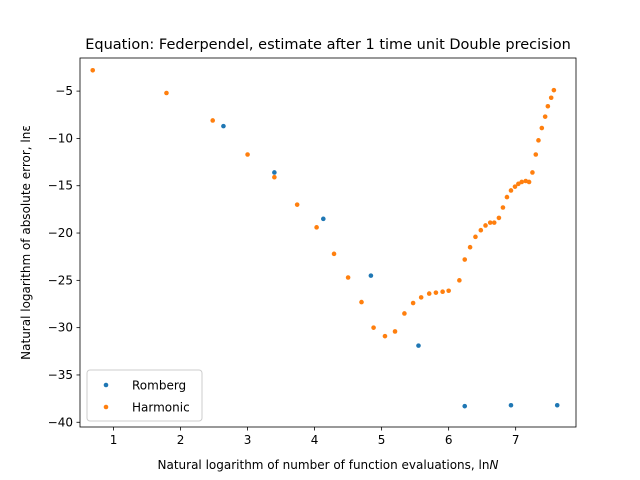 This screenshot has width=640, height=480. I want to click on y-axis: −5 −10 −15 −20 −25 −30 −35 −40, so click(64, 256).